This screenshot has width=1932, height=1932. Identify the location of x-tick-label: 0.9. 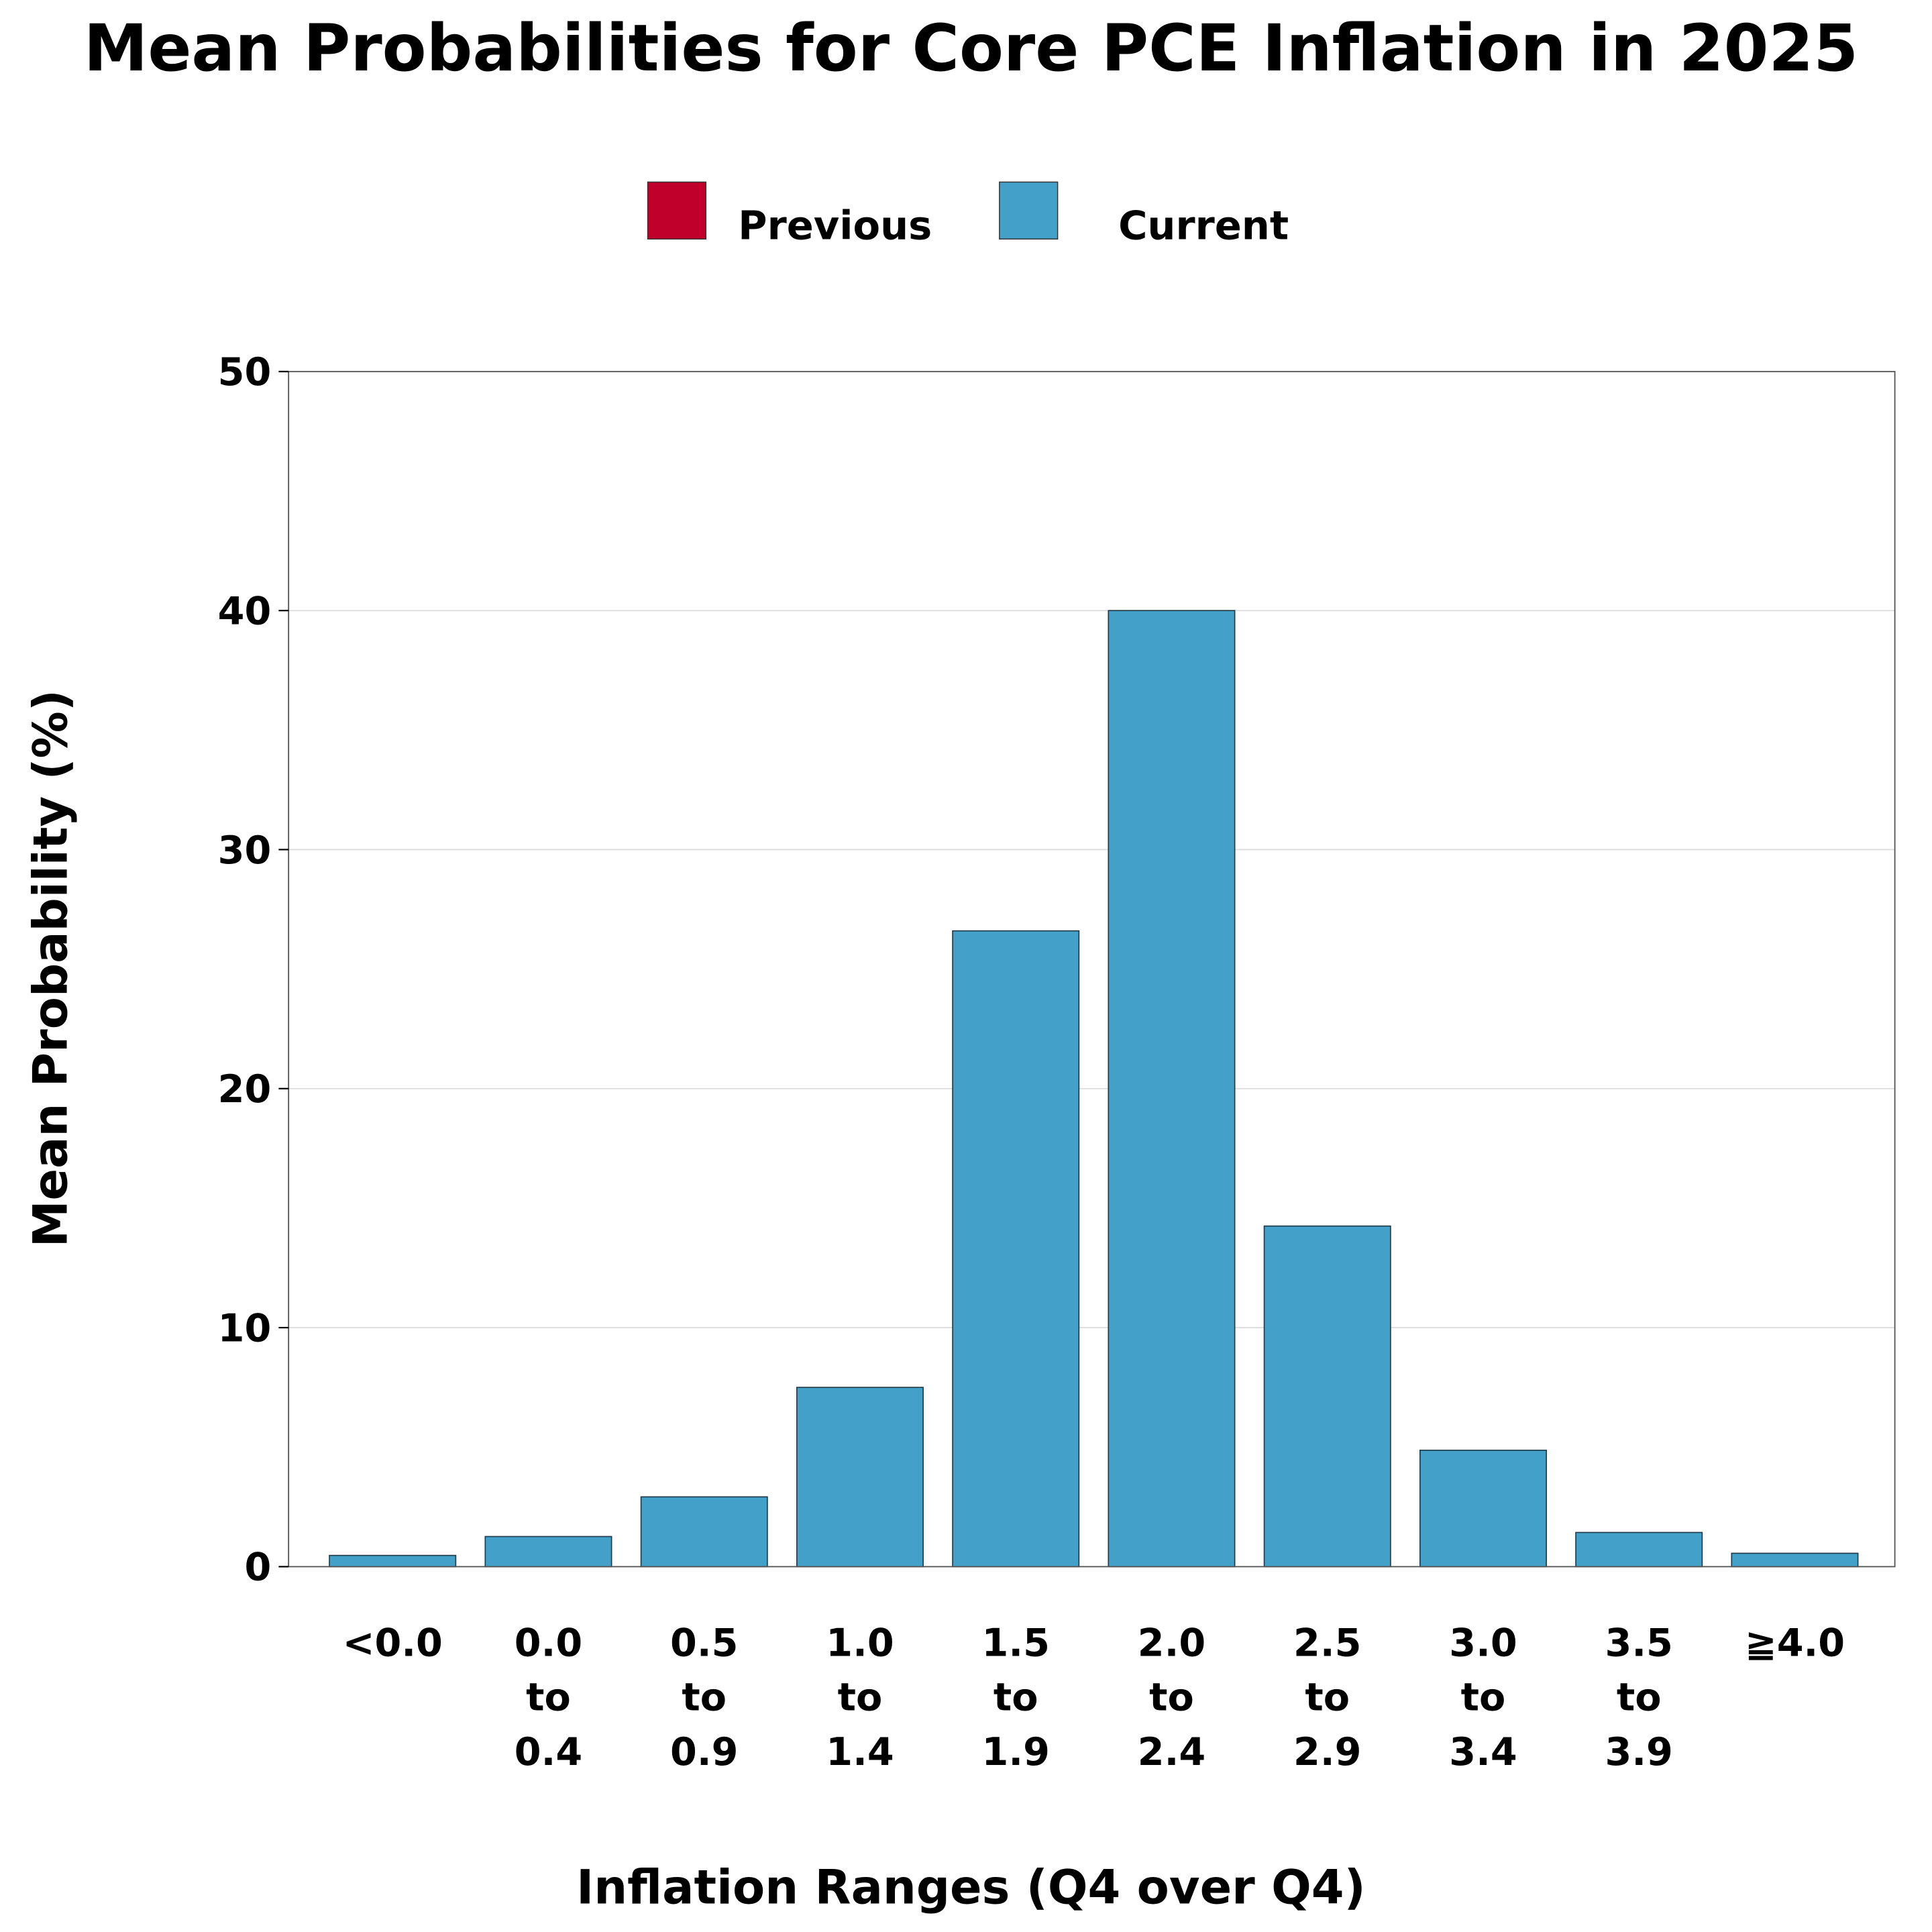
(704, 1752).